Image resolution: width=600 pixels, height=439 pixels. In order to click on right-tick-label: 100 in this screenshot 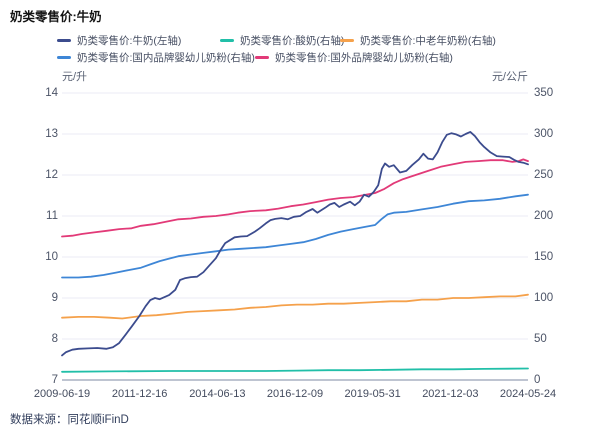, I will do `click(544, 298)`.